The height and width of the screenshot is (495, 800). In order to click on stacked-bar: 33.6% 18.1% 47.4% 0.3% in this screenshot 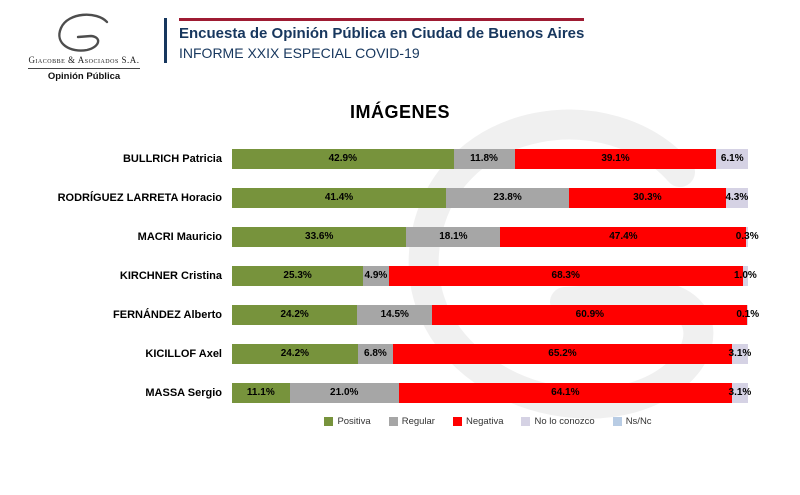, I will do `click(495, 236)`.